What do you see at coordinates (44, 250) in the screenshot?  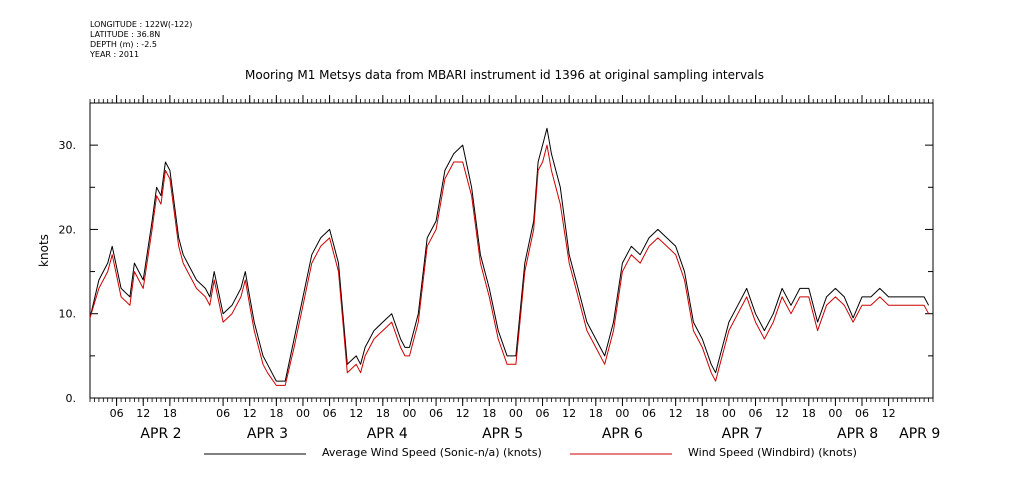 I see `y-axis-label: knots` at bounding box center [44, 250].